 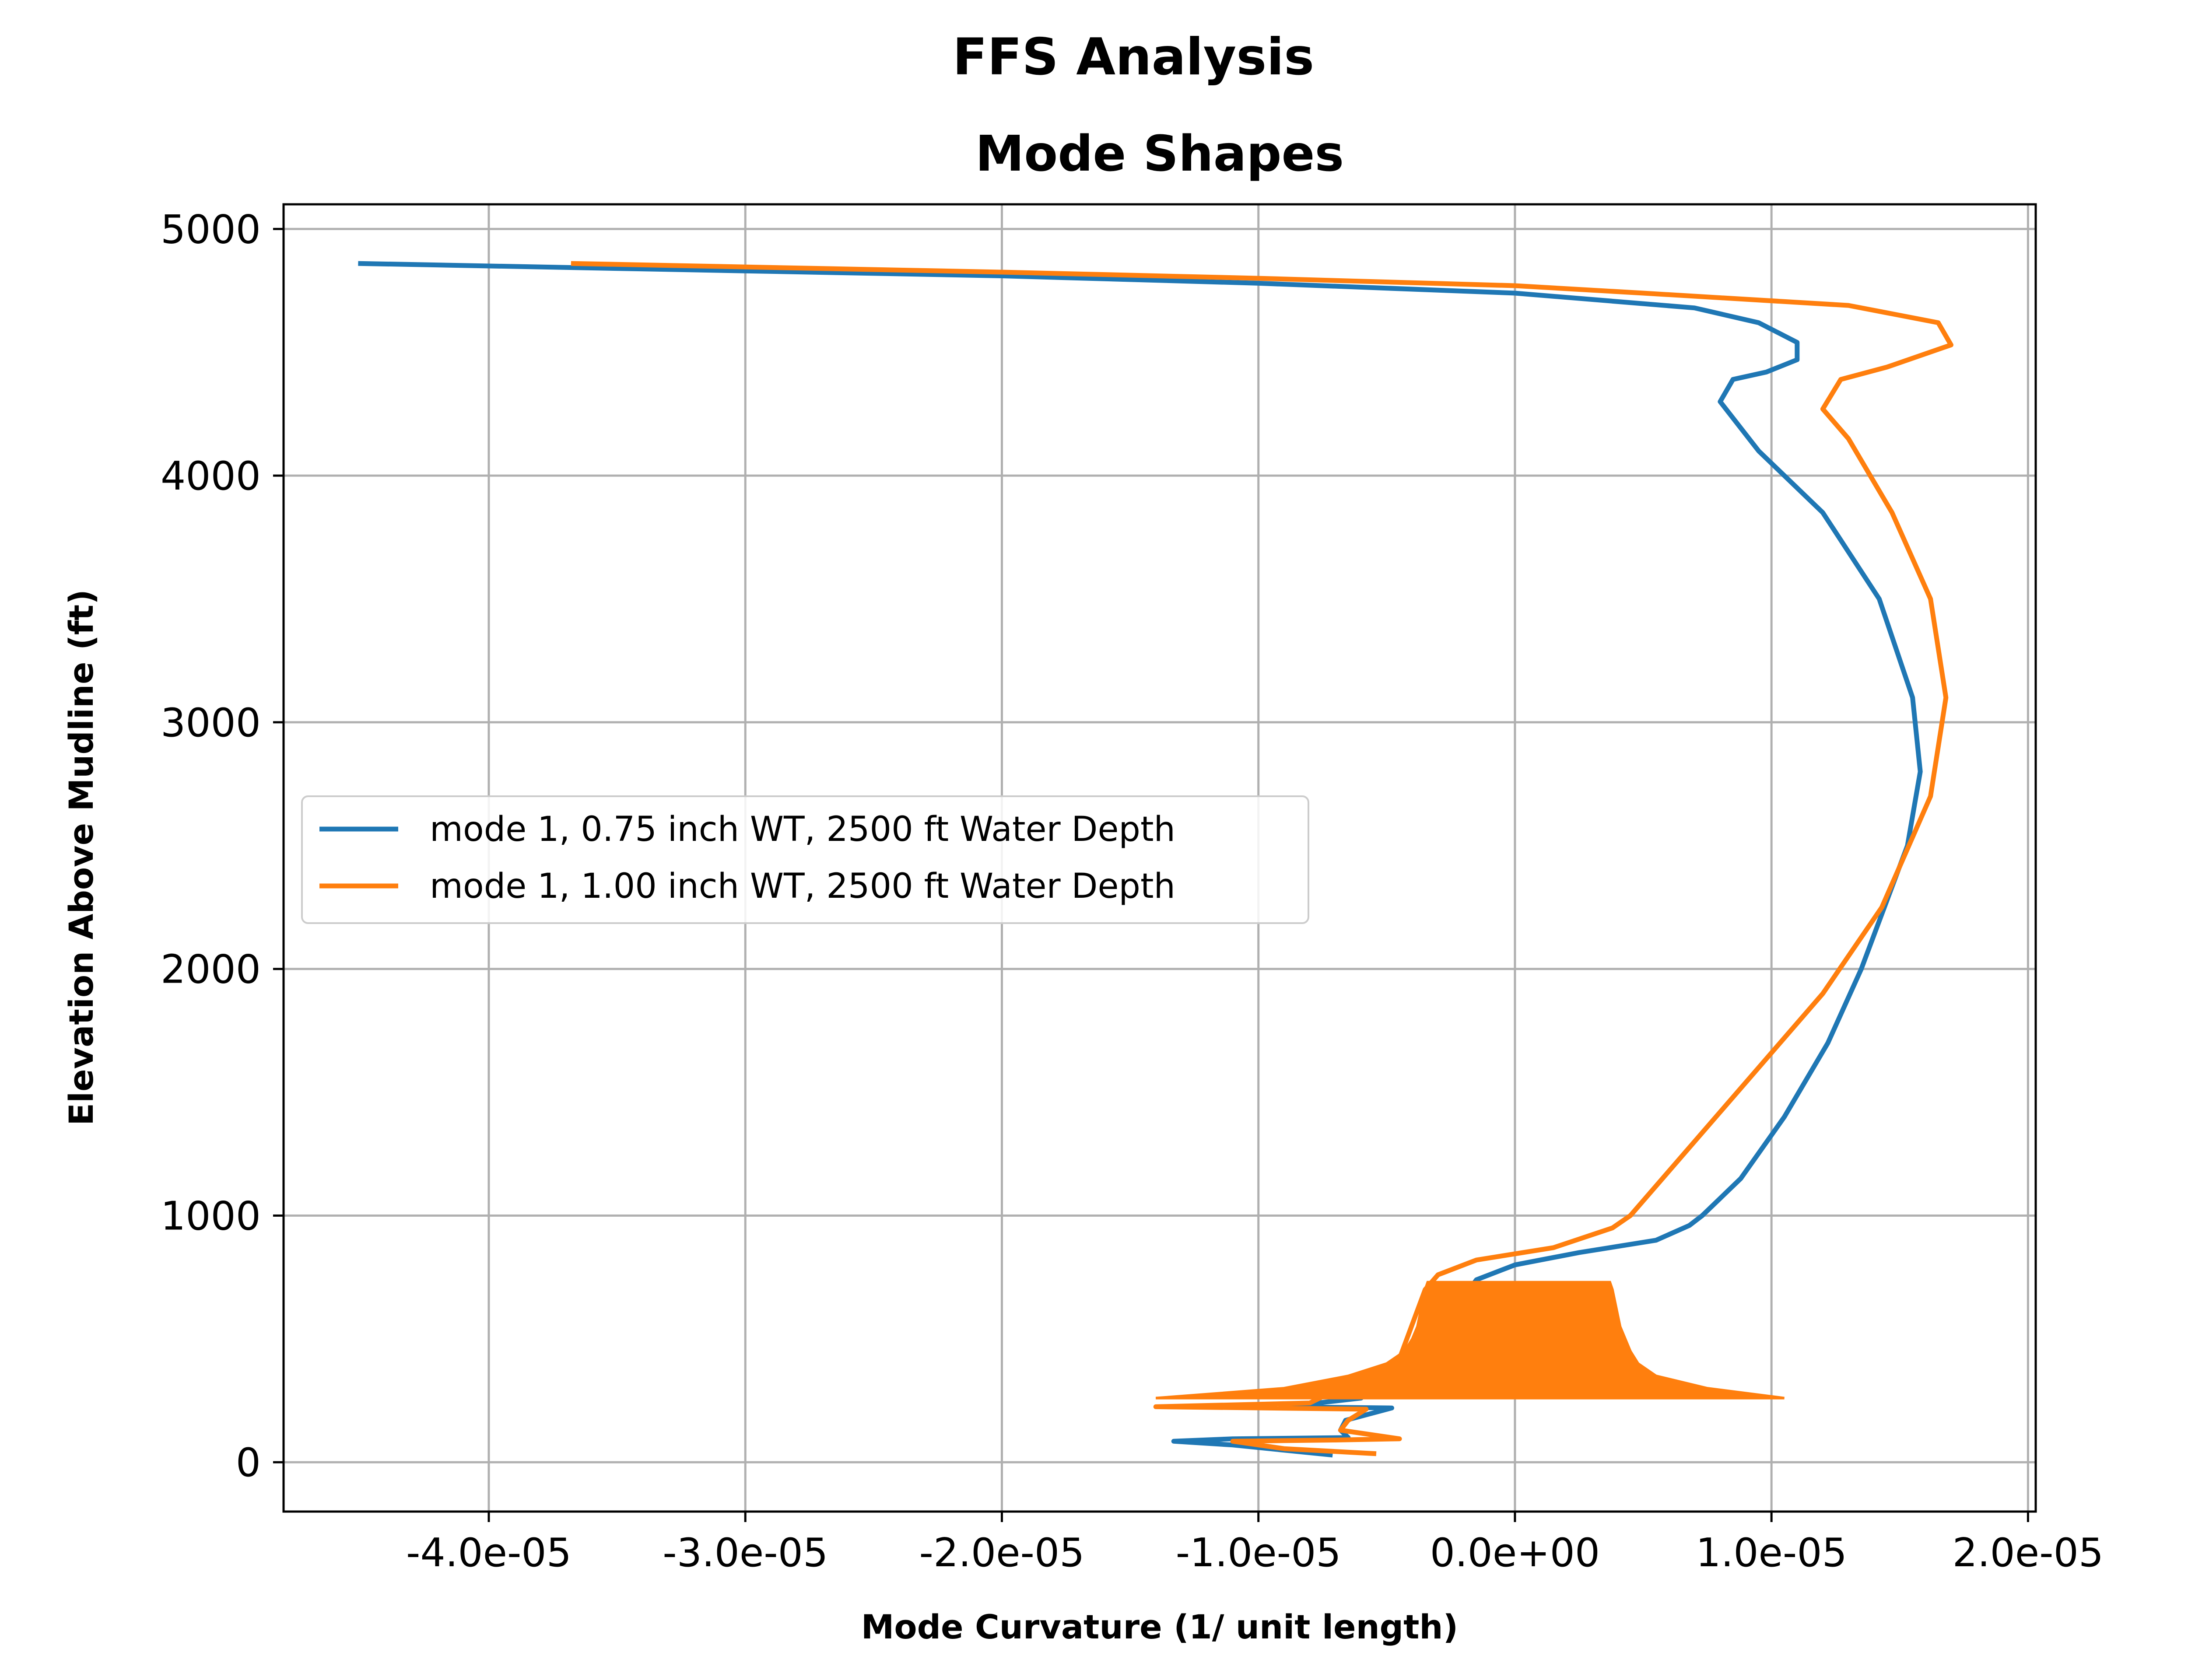 What do you see at coordinates (211, 476) in the screenshot?
I see `y-tick-label: 4000` at bounding box center [211, 476].